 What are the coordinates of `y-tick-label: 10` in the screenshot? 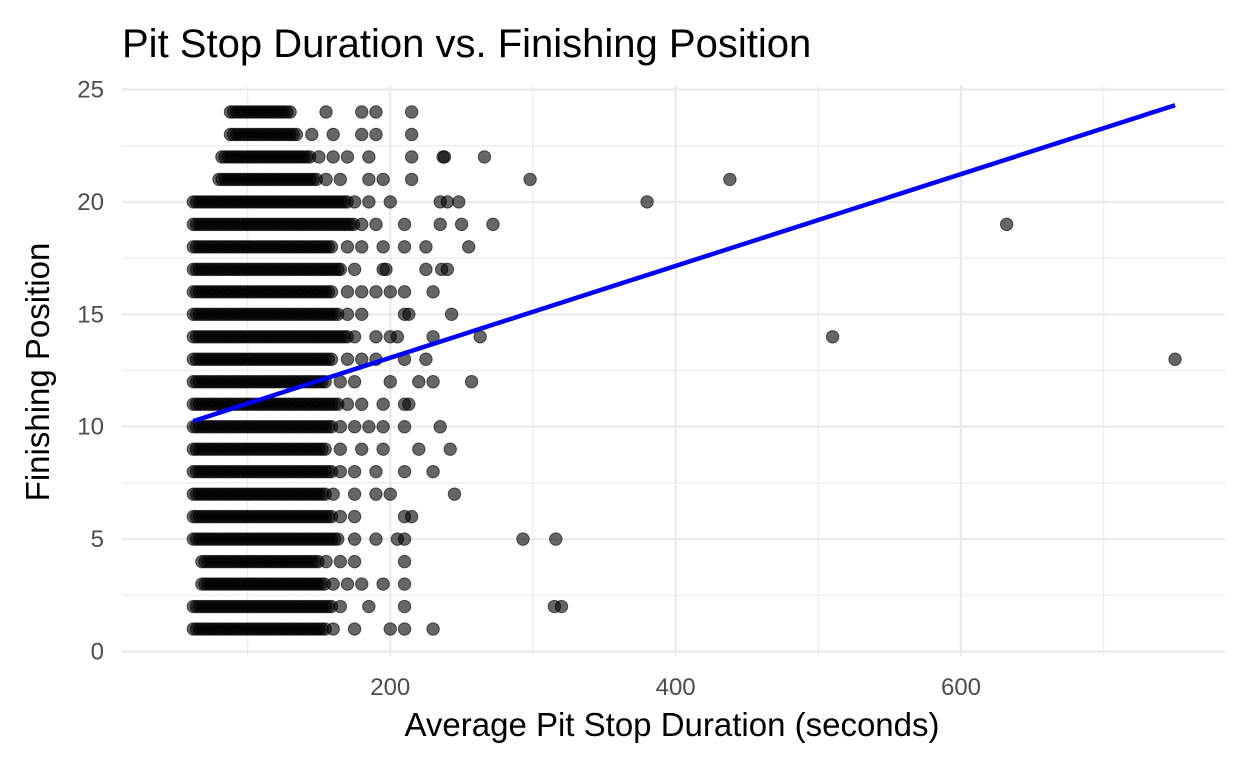 It's located at (90, 427).